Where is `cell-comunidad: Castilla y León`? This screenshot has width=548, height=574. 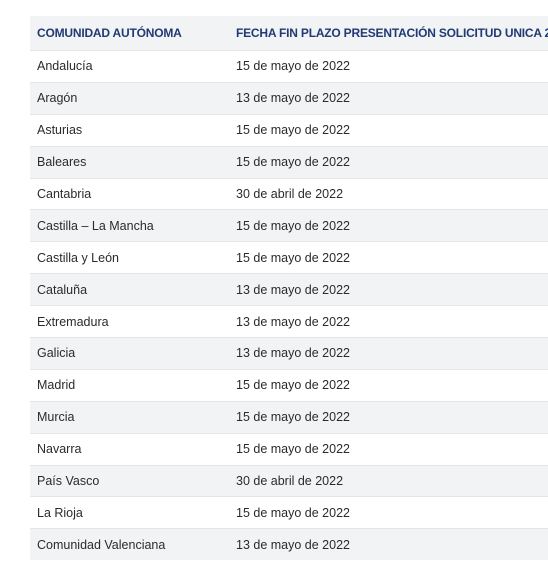 cell-comunidad: Castilla y León is located at coordinates (78, 257).